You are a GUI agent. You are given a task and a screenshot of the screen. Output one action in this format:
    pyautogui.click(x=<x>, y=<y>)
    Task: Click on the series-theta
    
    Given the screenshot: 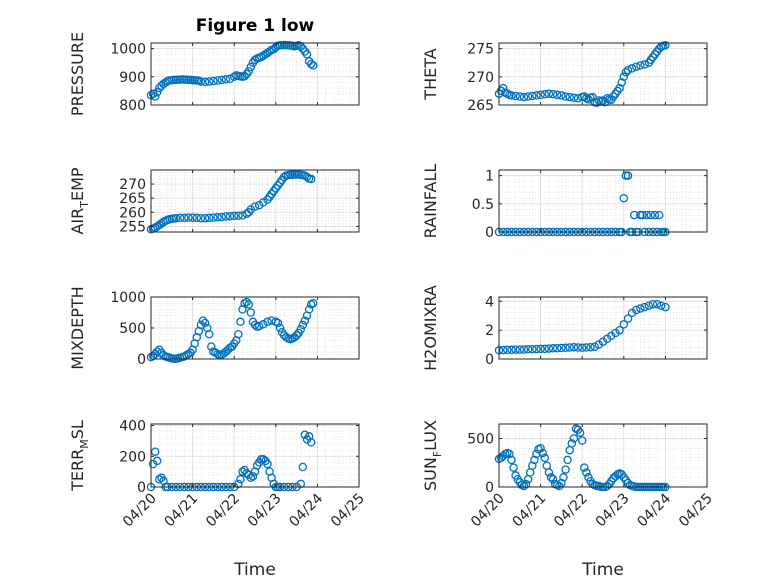 What is the action you would take?
    pyautogui.click(x=582, y=74)
    